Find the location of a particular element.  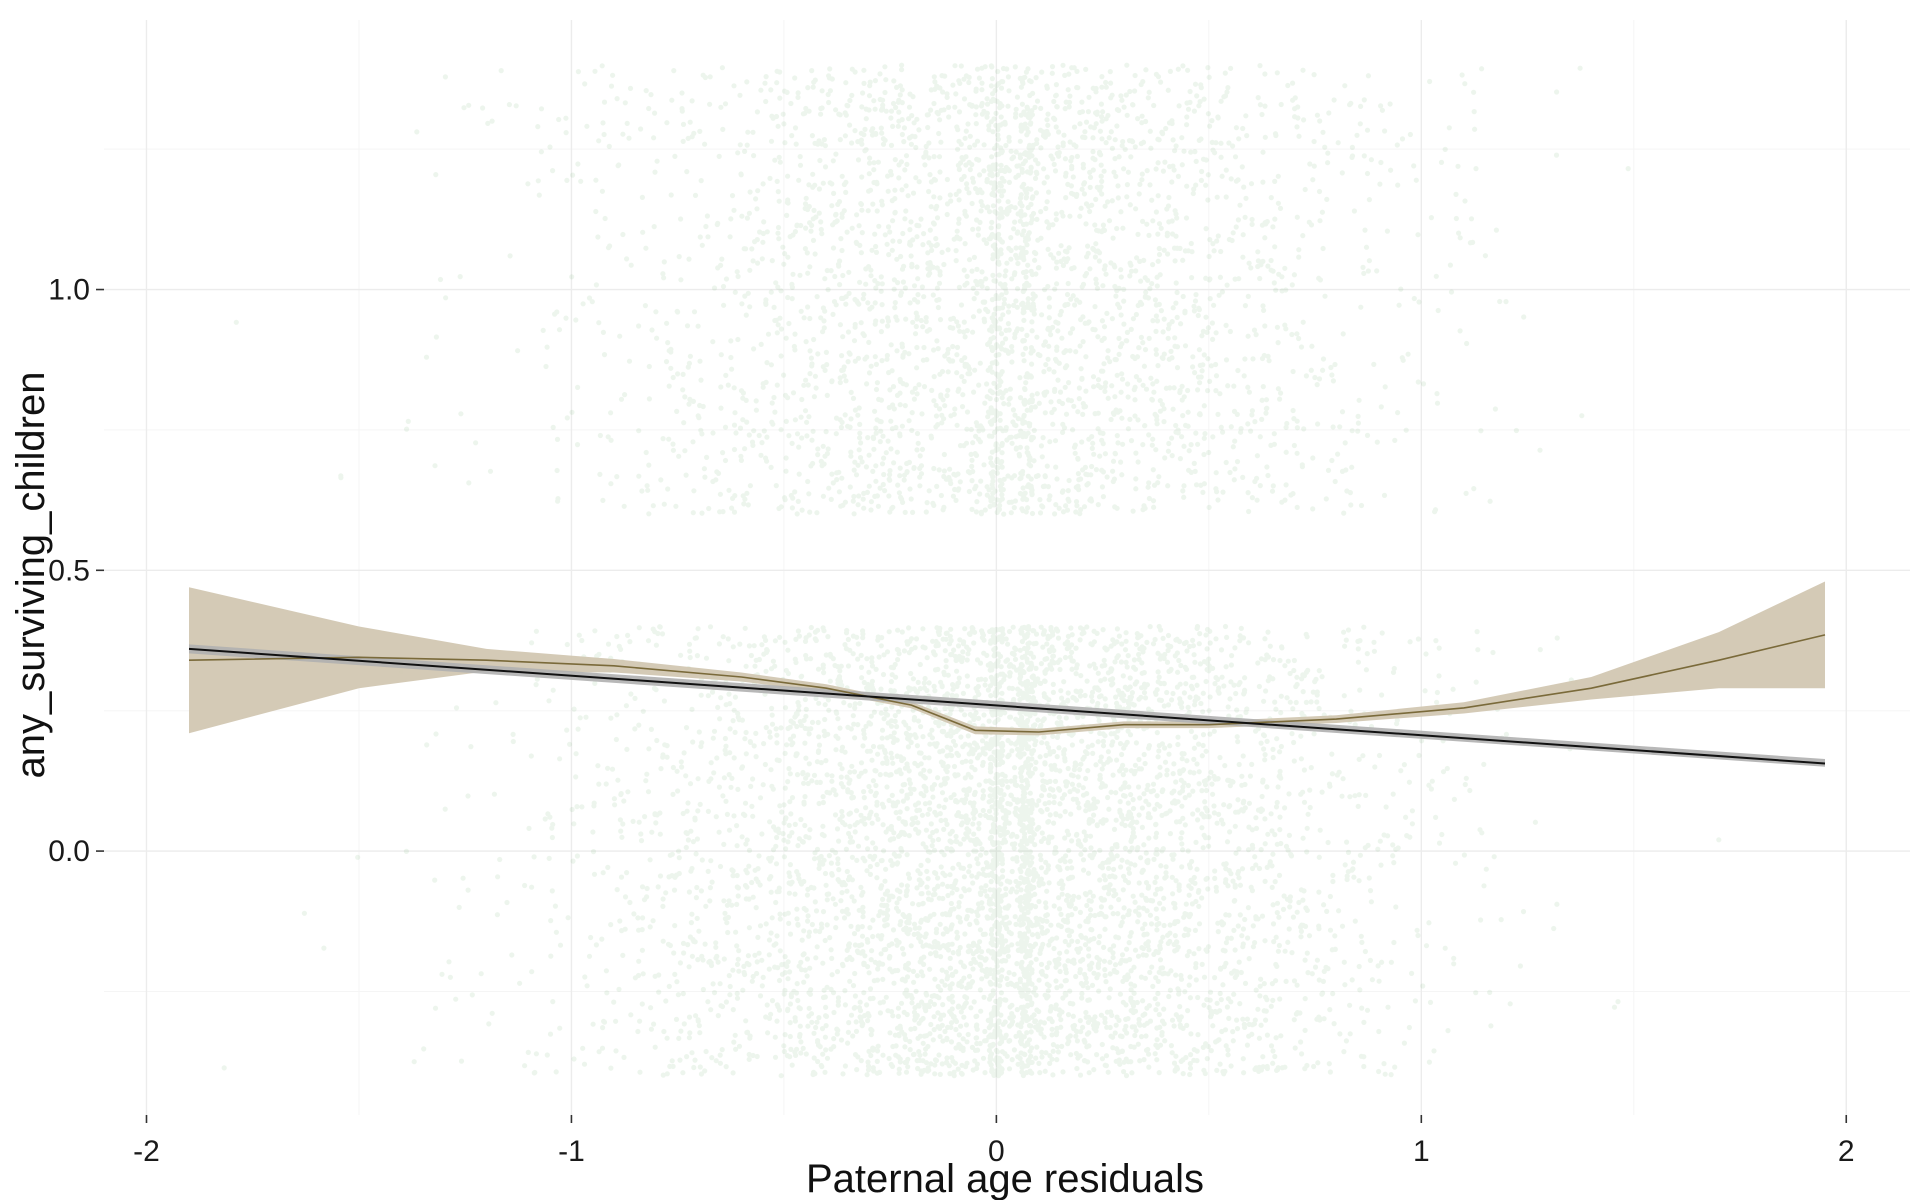

smooth-fit-line is located at coordinates (1007, 683).